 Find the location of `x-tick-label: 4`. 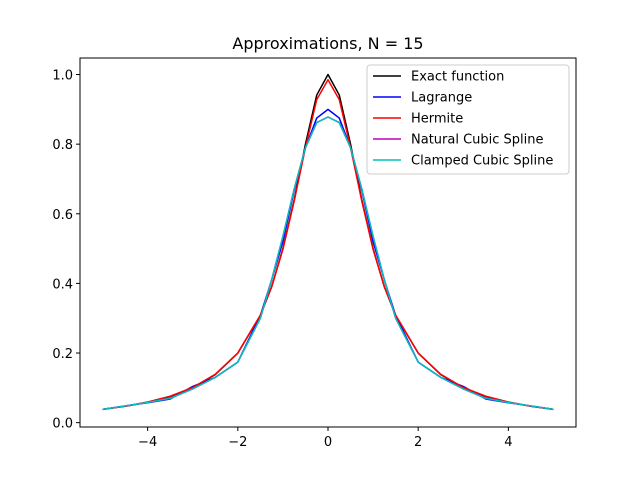

x-tick-label: 4 is located at coordinates (508, 442).